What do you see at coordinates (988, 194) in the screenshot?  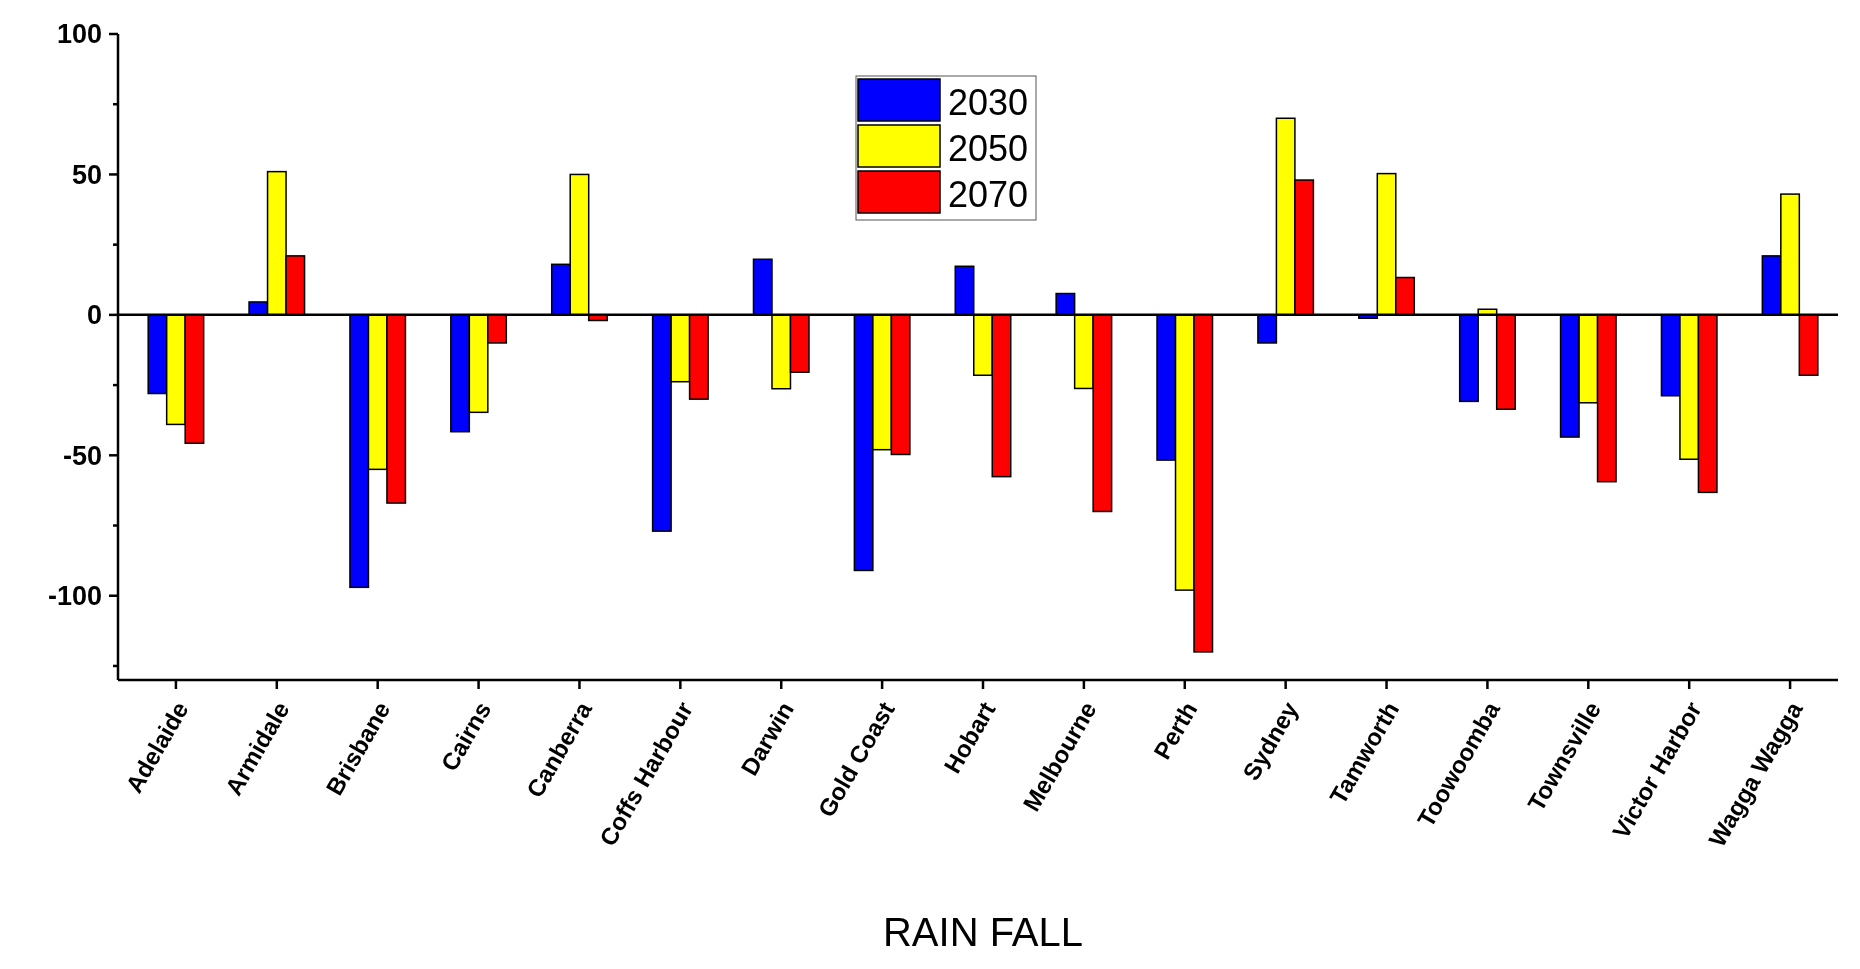 I see `legend-label: 2070` at bounding box center [988, 194].